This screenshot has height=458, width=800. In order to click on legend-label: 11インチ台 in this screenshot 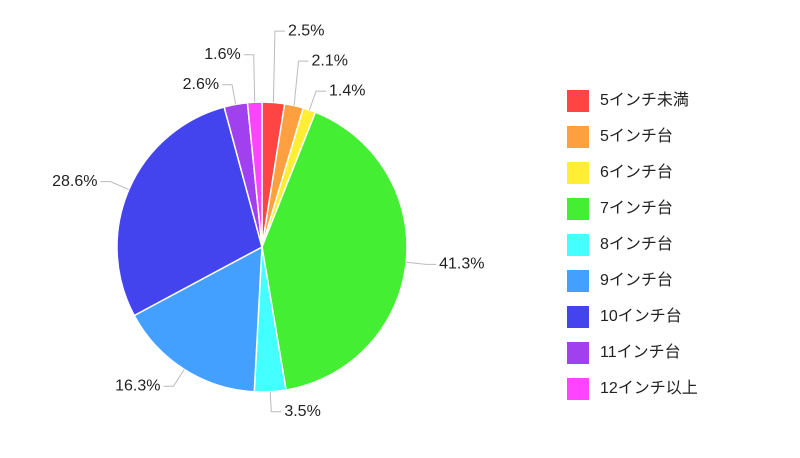, I will do `click(640, 352)`.